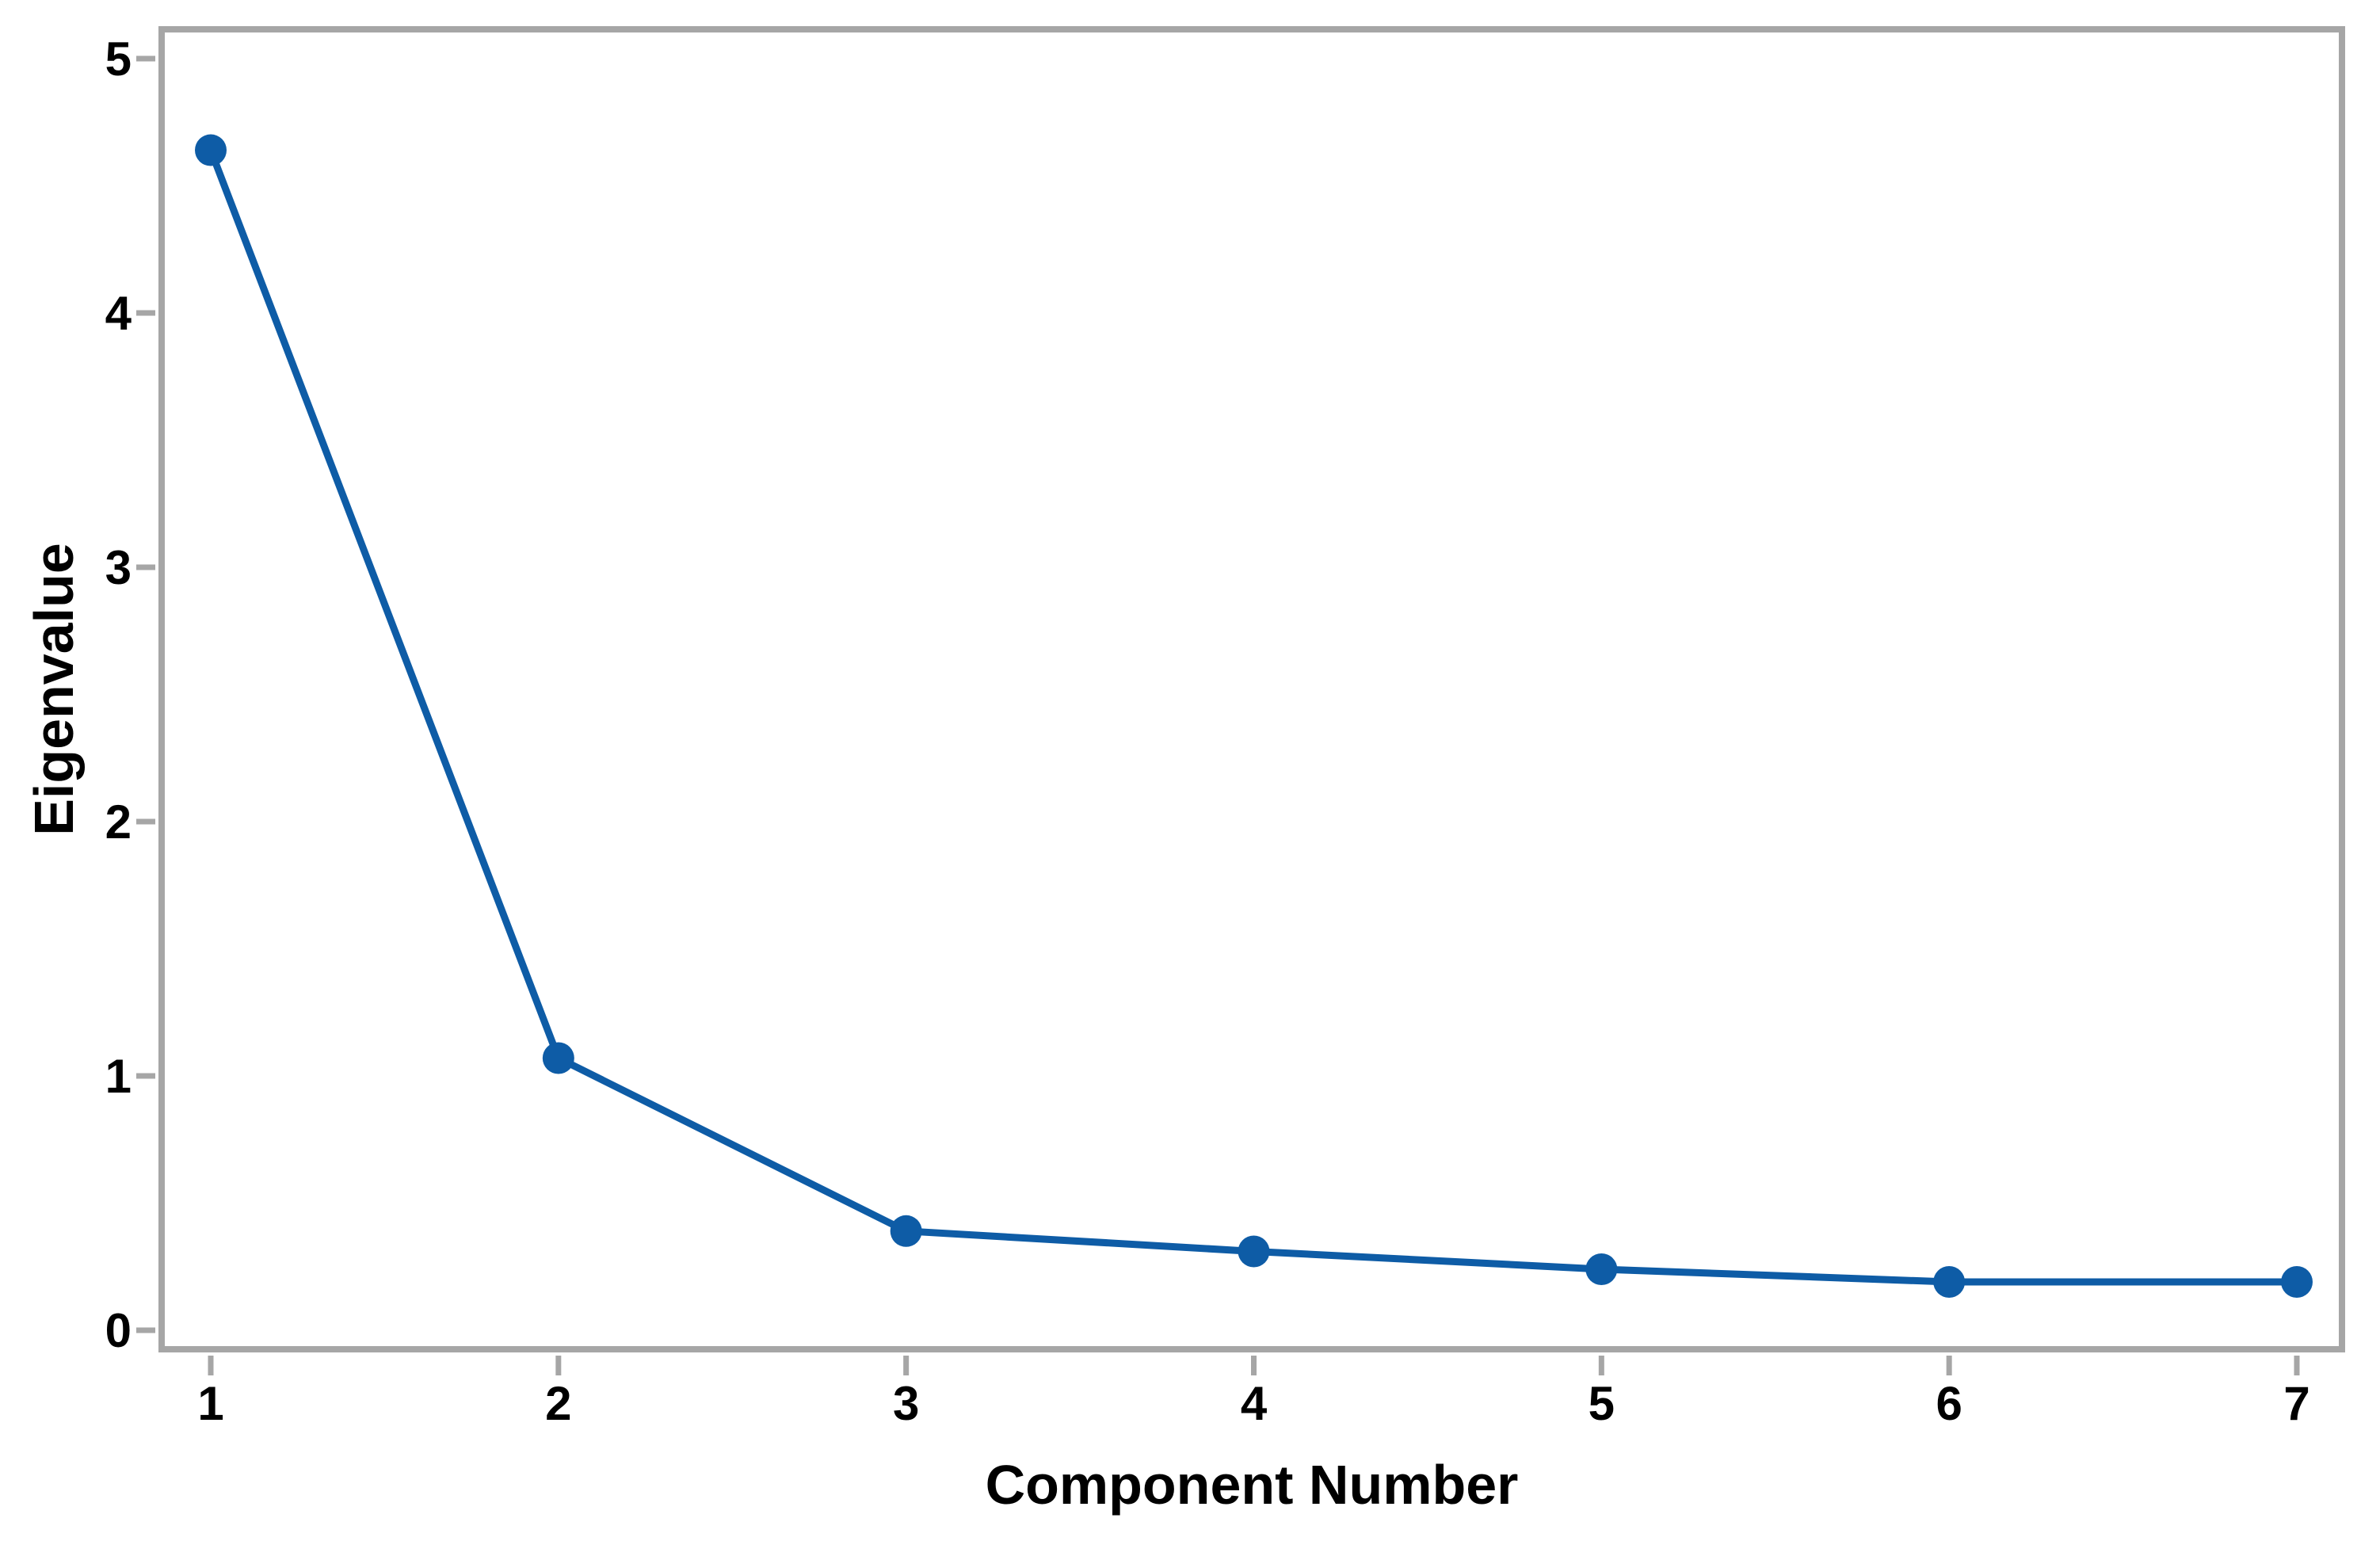  Describe the element at coordinates (1602, 1403) in the screenshot. I see `x-tick-label: 5` at that location.